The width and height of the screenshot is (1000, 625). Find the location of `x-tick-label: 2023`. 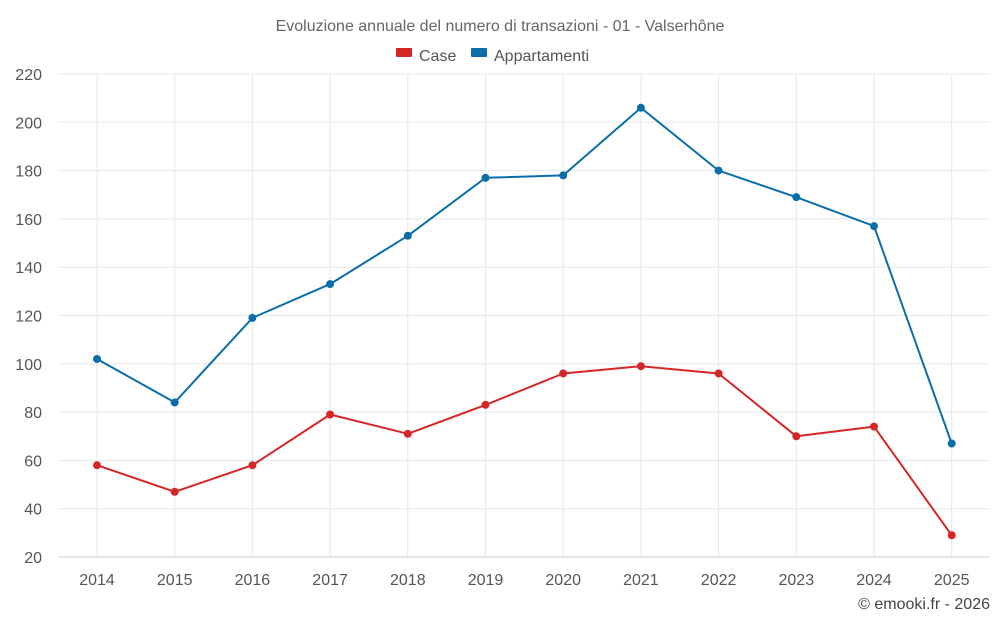

x-tick-label: 2023 is located at coordinates (797, 580).